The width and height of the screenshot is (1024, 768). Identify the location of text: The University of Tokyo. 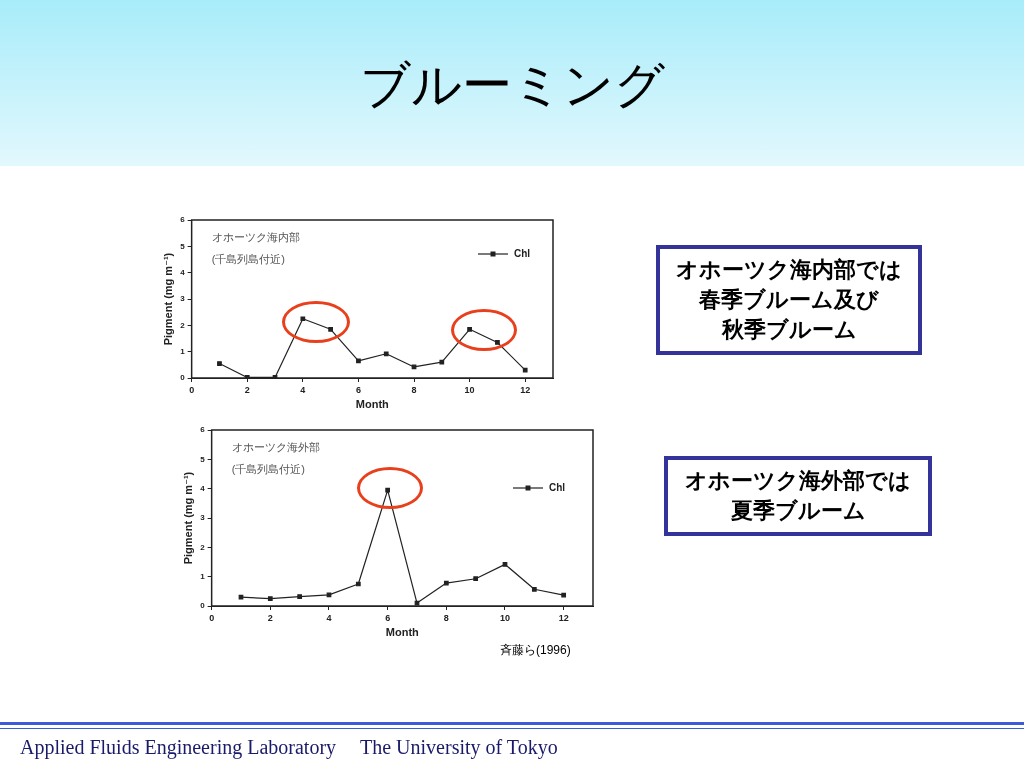
(459, 747).